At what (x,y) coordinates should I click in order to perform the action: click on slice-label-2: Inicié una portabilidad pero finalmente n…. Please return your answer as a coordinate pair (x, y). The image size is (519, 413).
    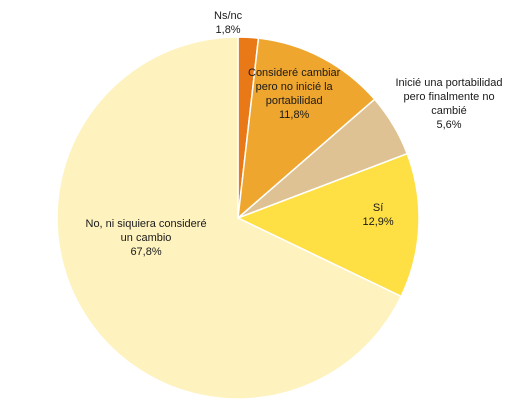
    Looking at the image, I should click on (449, 104).